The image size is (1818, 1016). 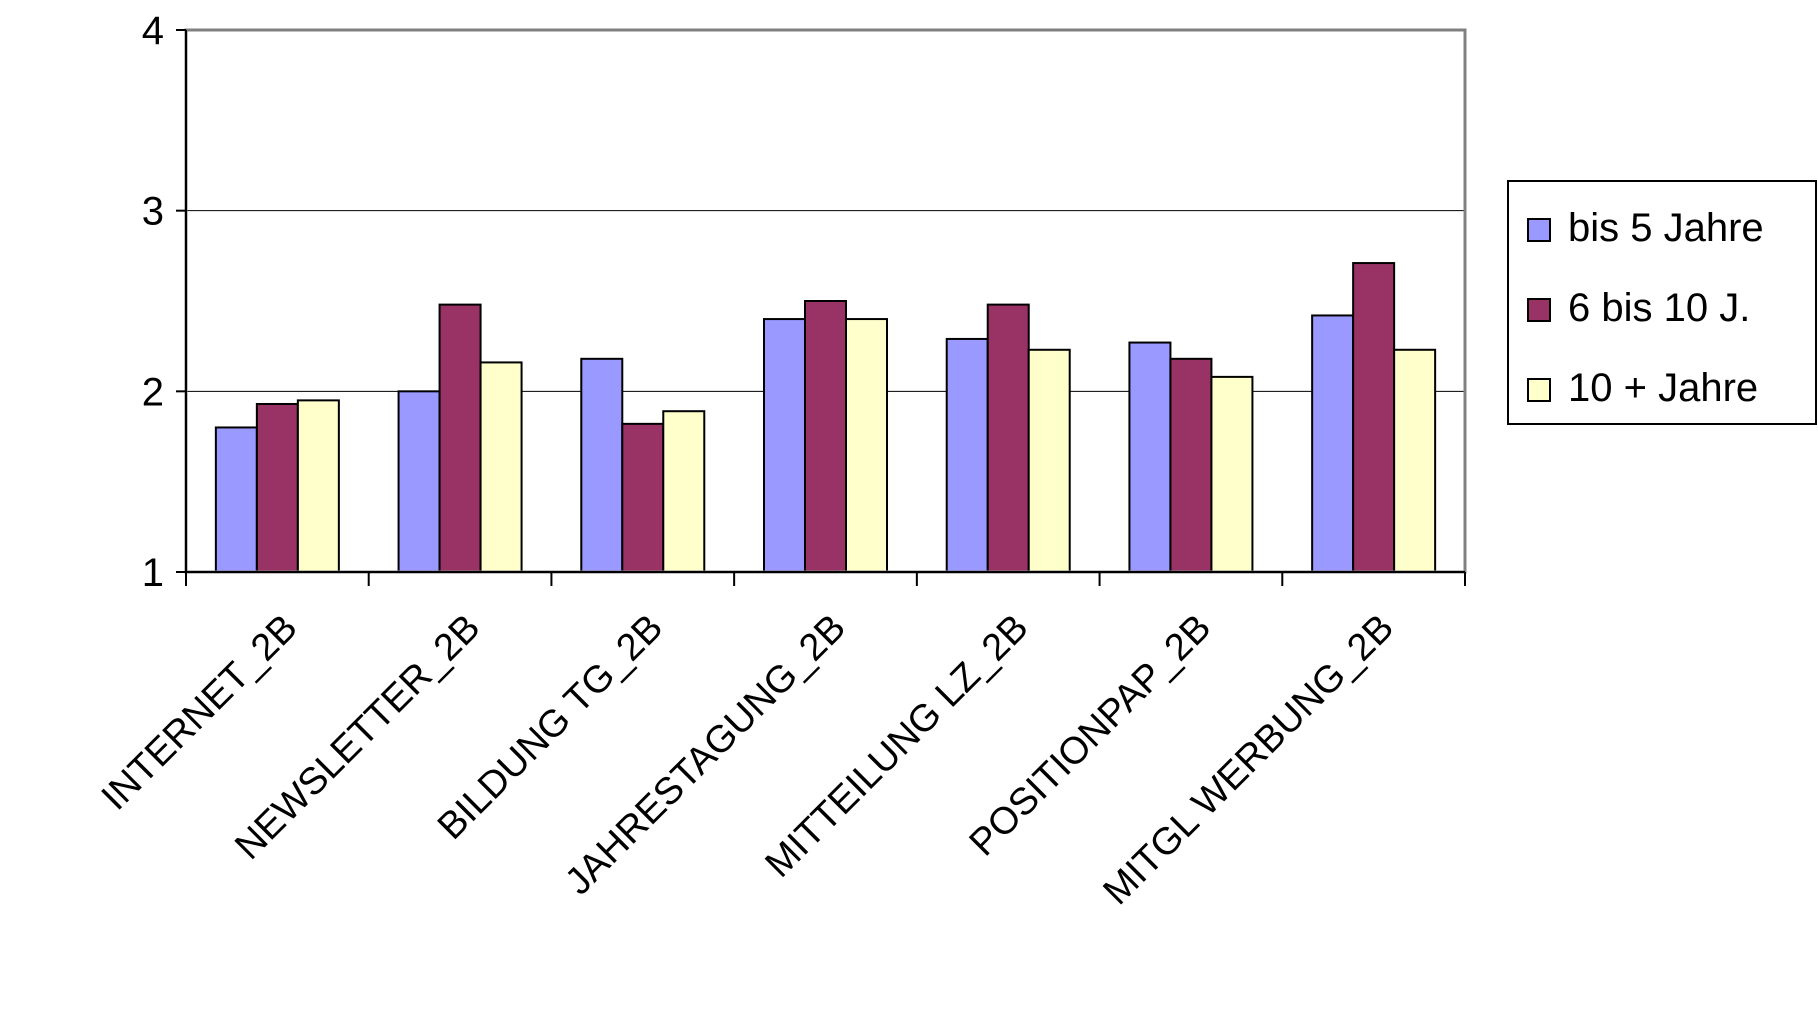 What do you see at coordinates (1666, 228) in the screenshot?
I see `legend-label: bis 5 Jahre` at bounding box center [1666, 228].